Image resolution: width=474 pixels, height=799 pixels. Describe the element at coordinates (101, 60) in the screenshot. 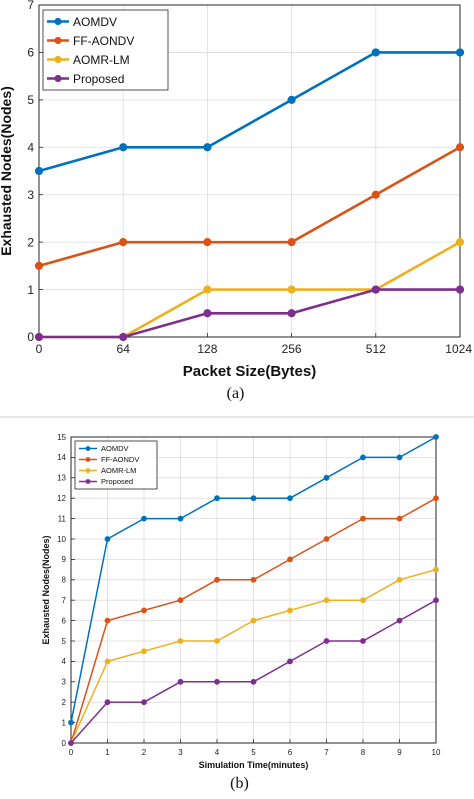

I see `legend-entry-label: AOMR-LM` at that location.